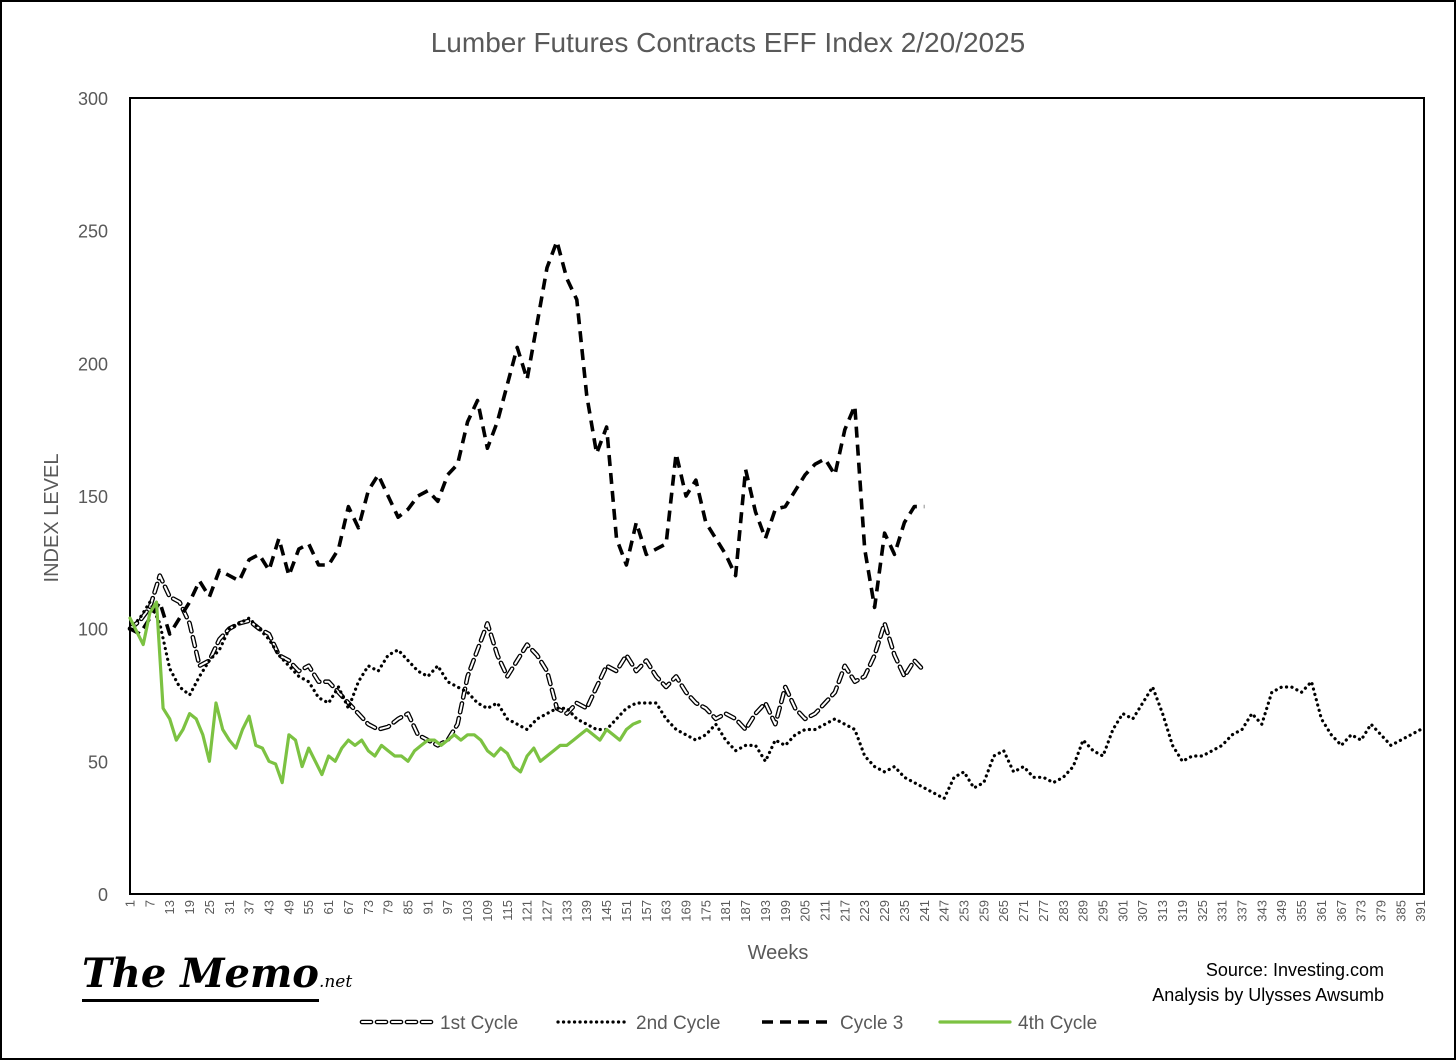  I want to click on x-tick-label: 295, so click(1102, 911).